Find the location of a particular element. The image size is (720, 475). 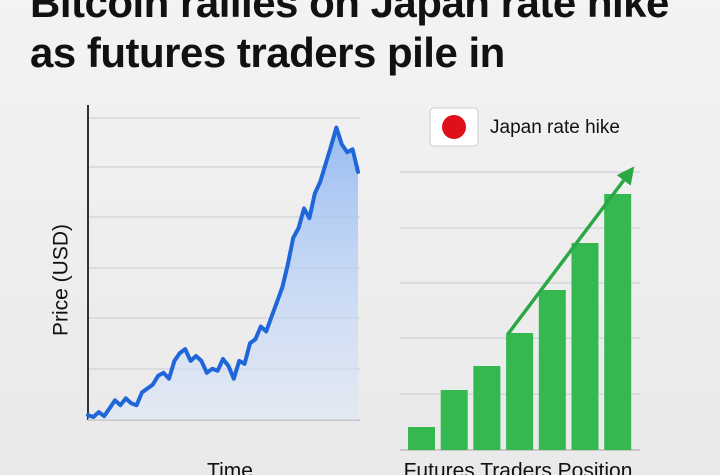

trend-arrow is located at coordinates (570, 251).